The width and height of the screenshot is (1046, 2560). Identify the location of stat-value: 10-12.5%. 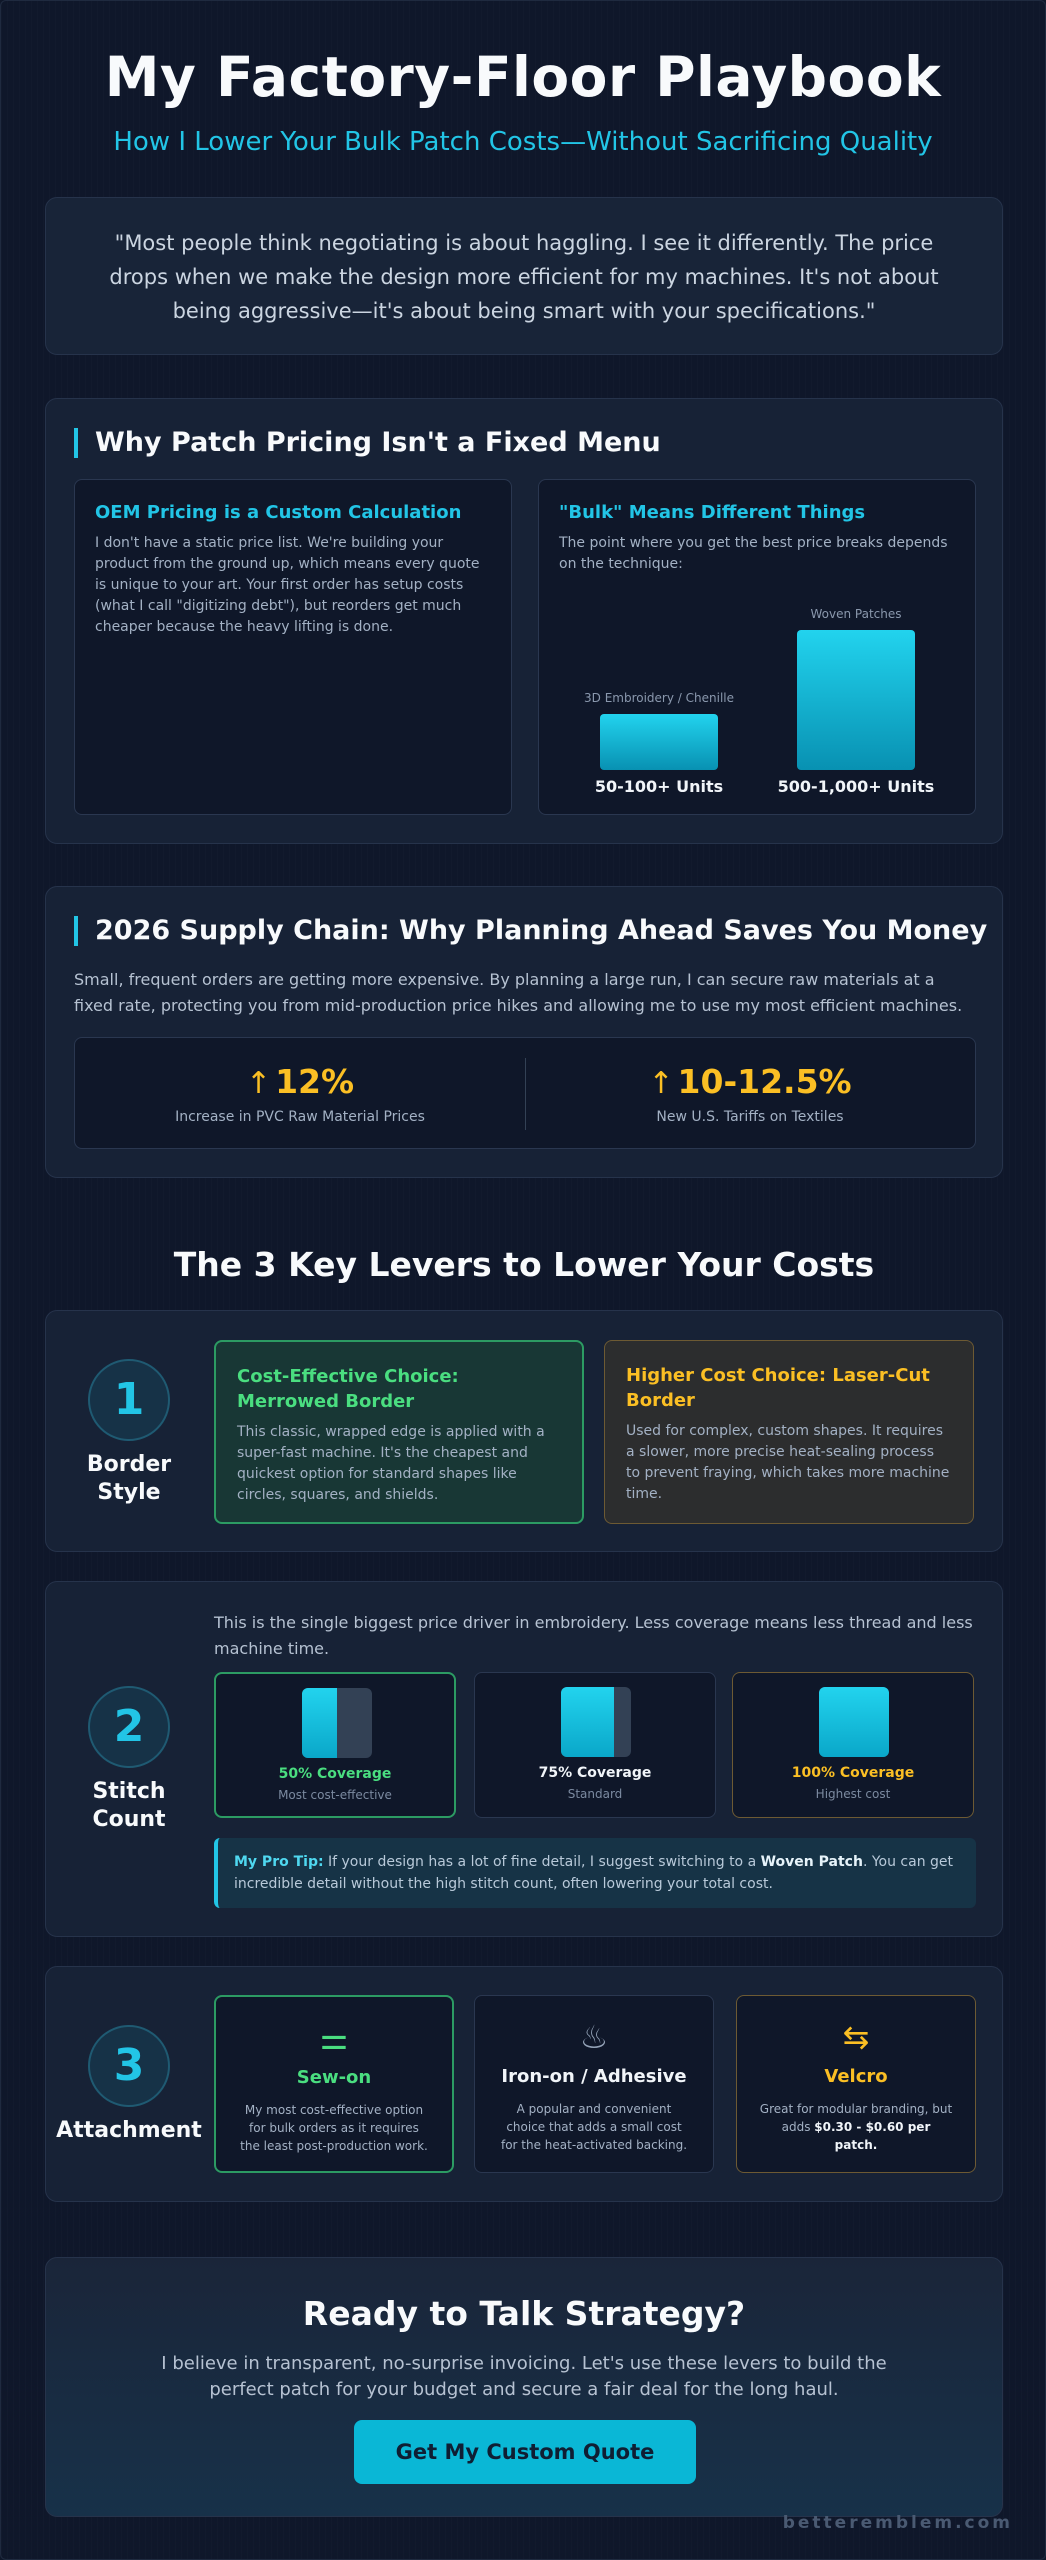
(764, 1081).